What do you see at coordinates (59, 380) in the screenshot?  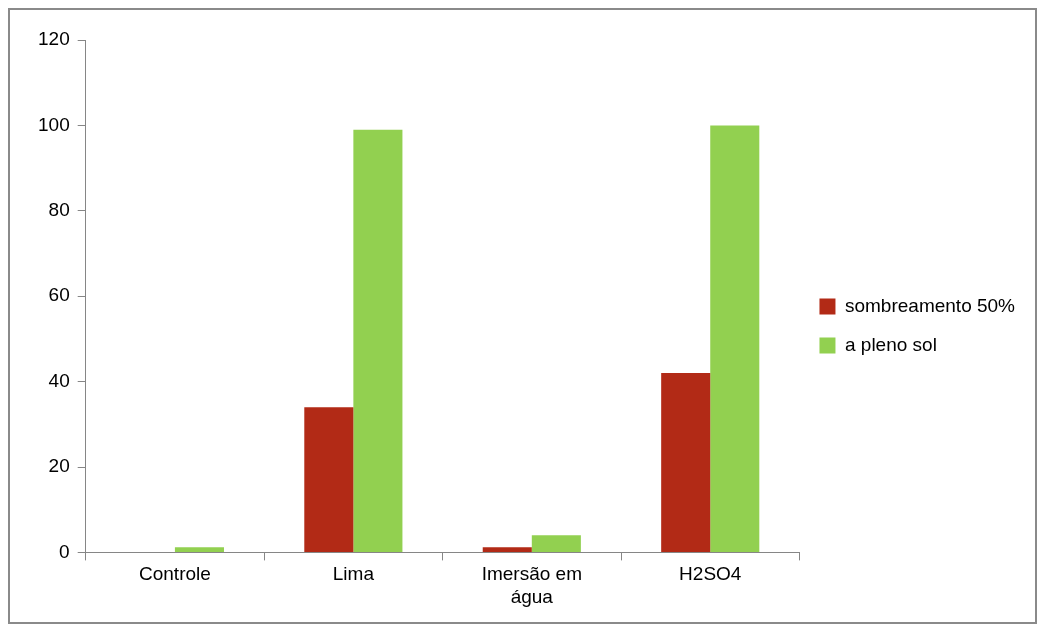 I see `y-tick-label: 40` at bounding box center [59, 380].